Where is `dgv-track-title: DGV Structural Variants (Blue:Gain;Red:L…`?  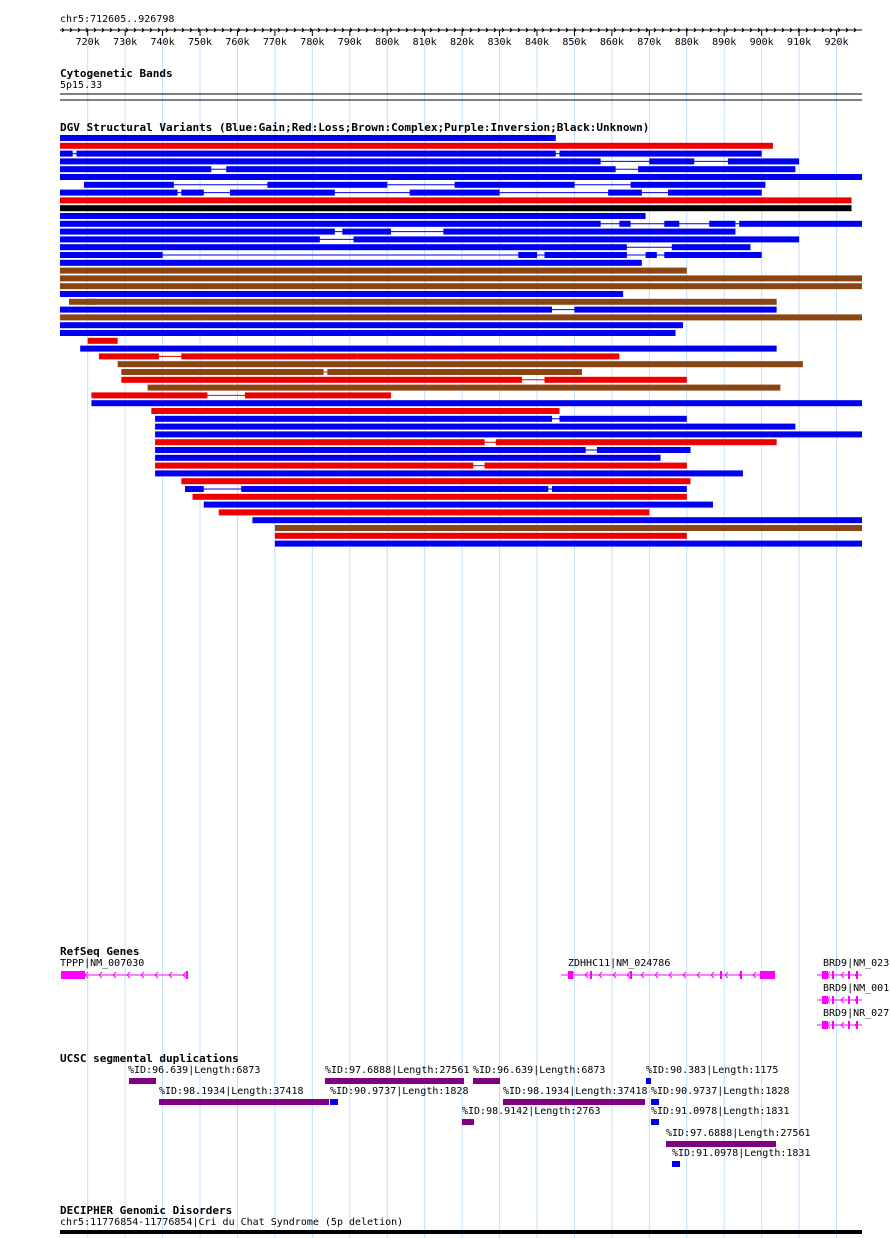
dgv-track-title: DGV Structural Variants (Blue:Gain;Red:L… is located at coordinates (355, 127).